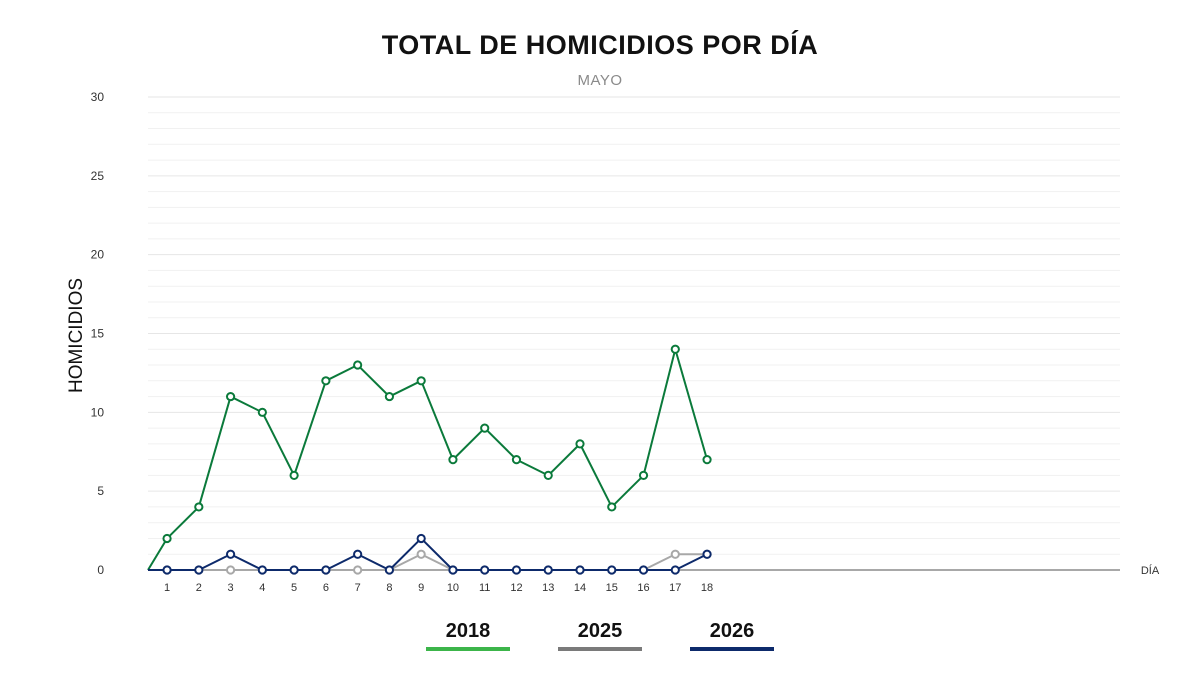 Image resolution: width=1200 pixels, height=675 pixels. What do you see at coordinates (421, 588) in the screenshot?
I see `x-tick-label: 9` at bounding box center [421, 588].